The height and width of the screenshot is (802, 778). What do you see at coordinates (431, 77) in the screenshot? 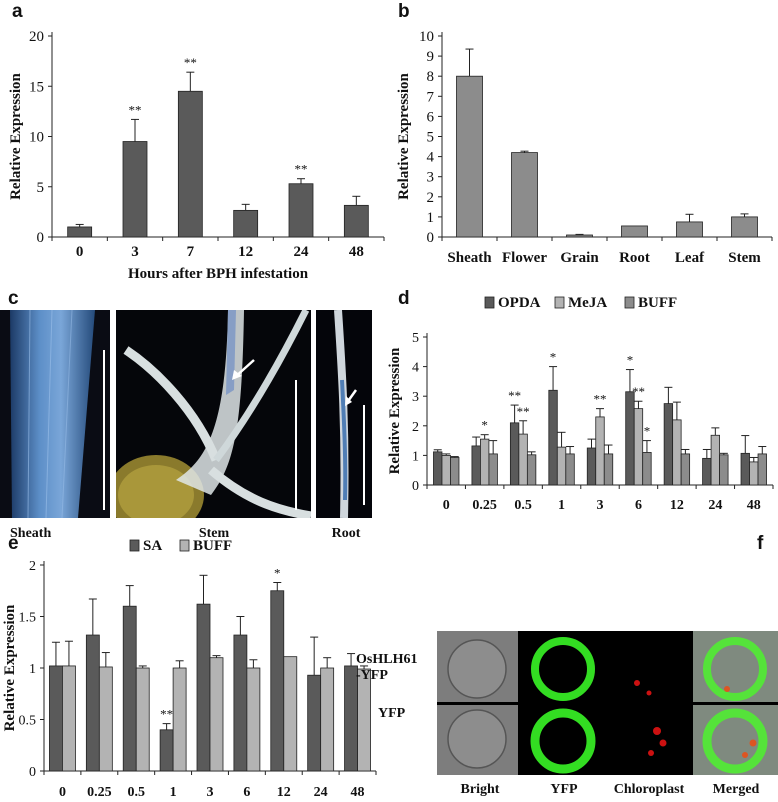
I see `y-tick-label: 8` at bounding box center [431, 77].